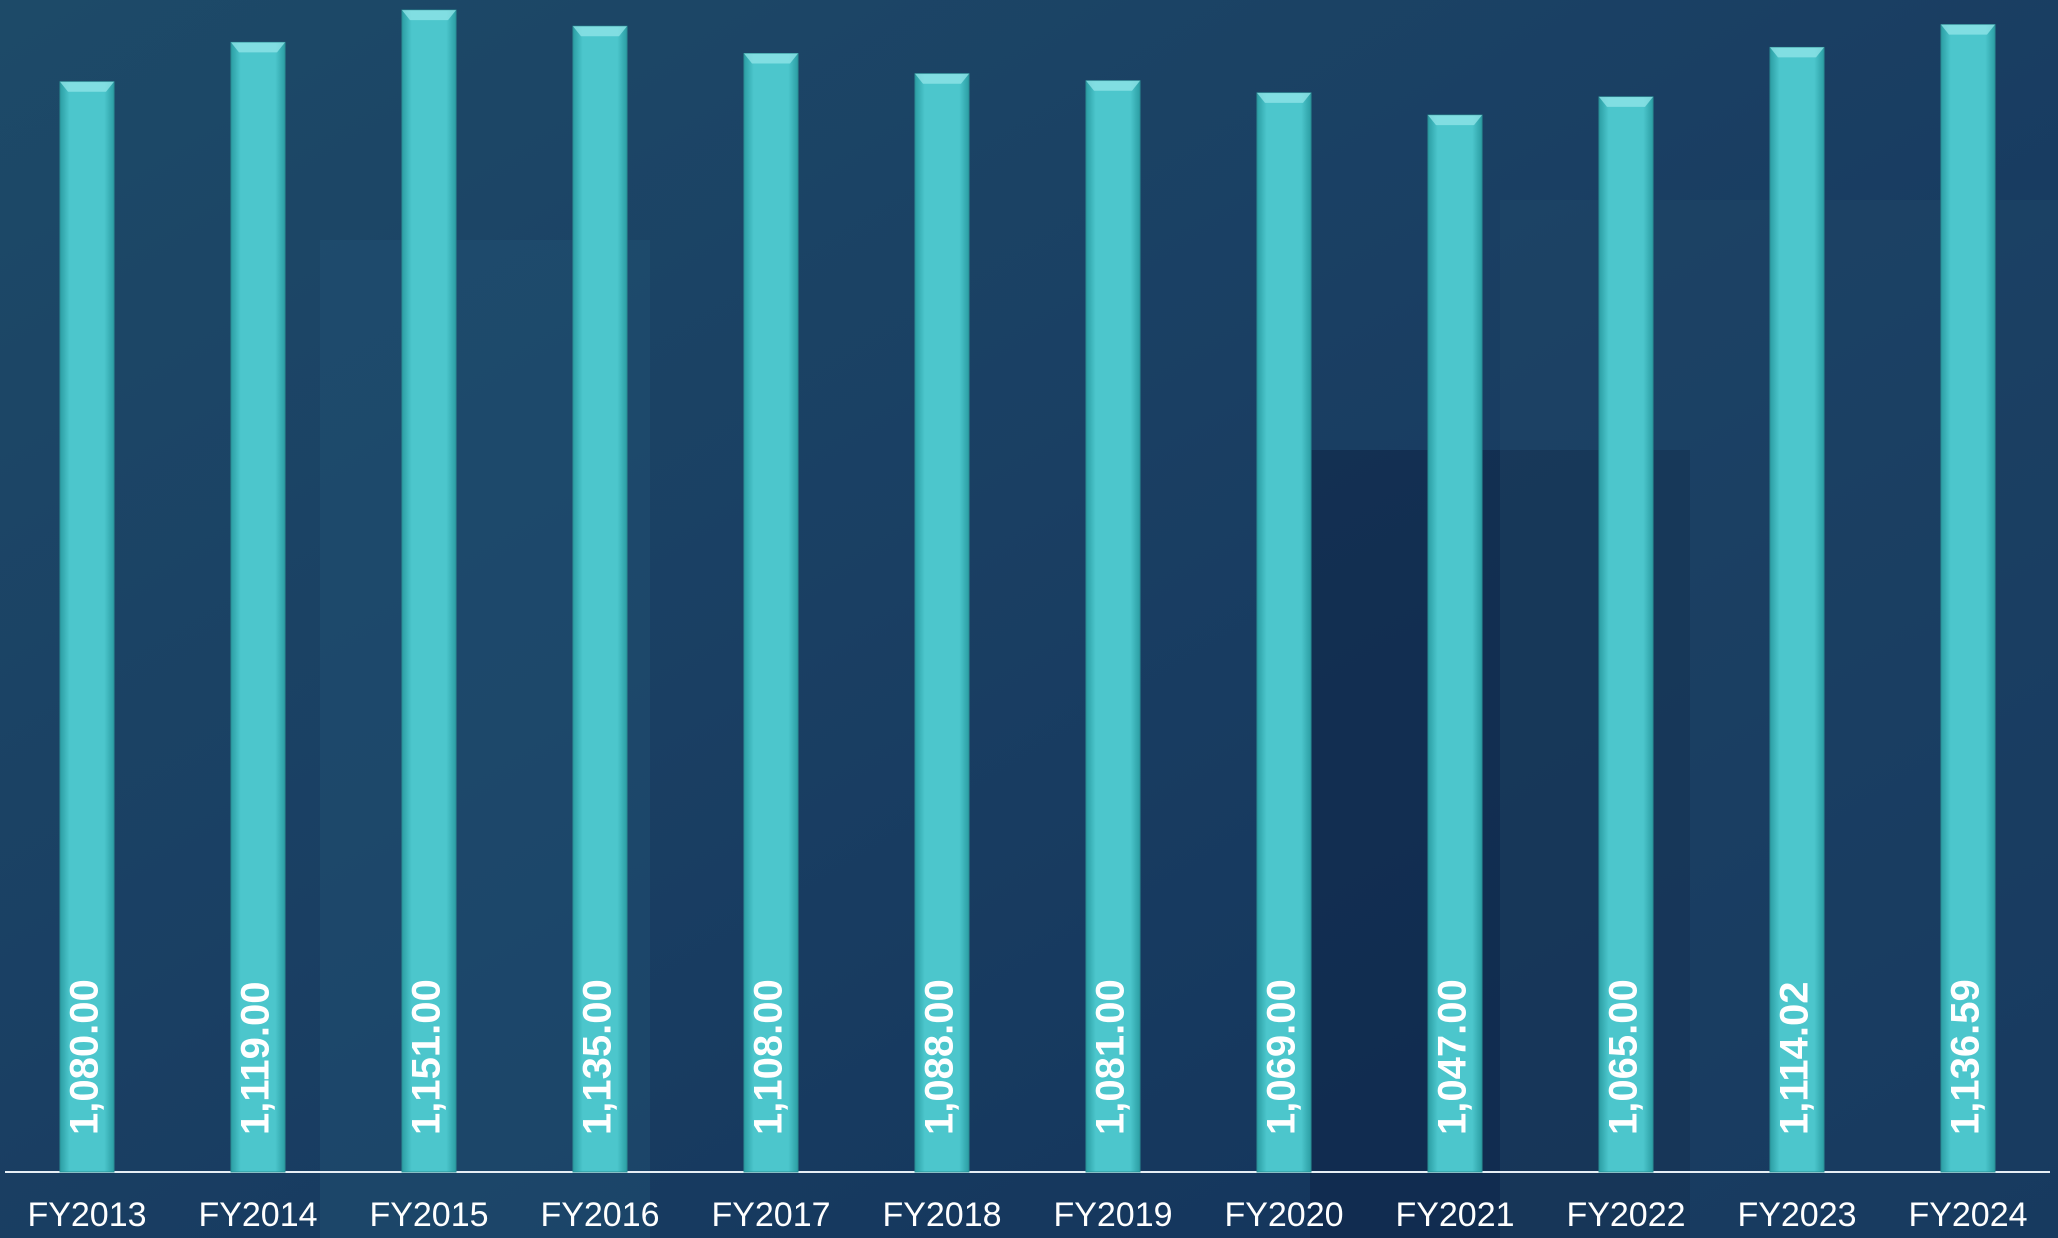  What do you see at coordinates (1111, 1057) in the screenshot?
I see `value-label: 1,081.00` at bounding box center [1111, 1057].